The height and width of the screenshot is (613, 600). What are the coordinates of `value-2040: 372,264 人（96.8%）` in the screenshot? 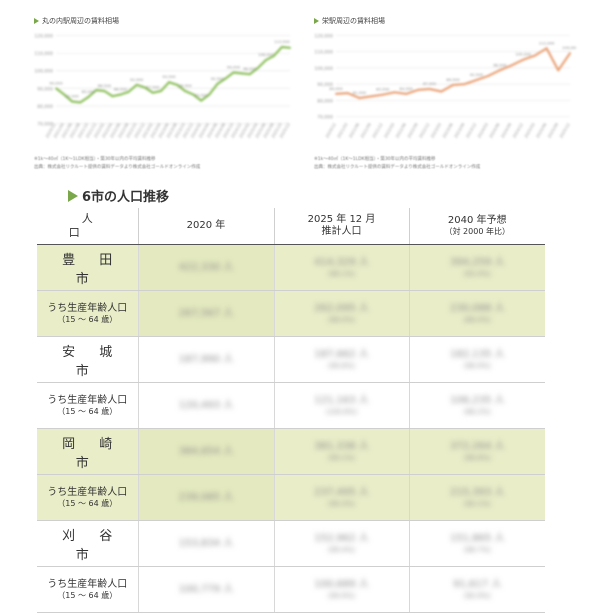 It's located at (477, 451).